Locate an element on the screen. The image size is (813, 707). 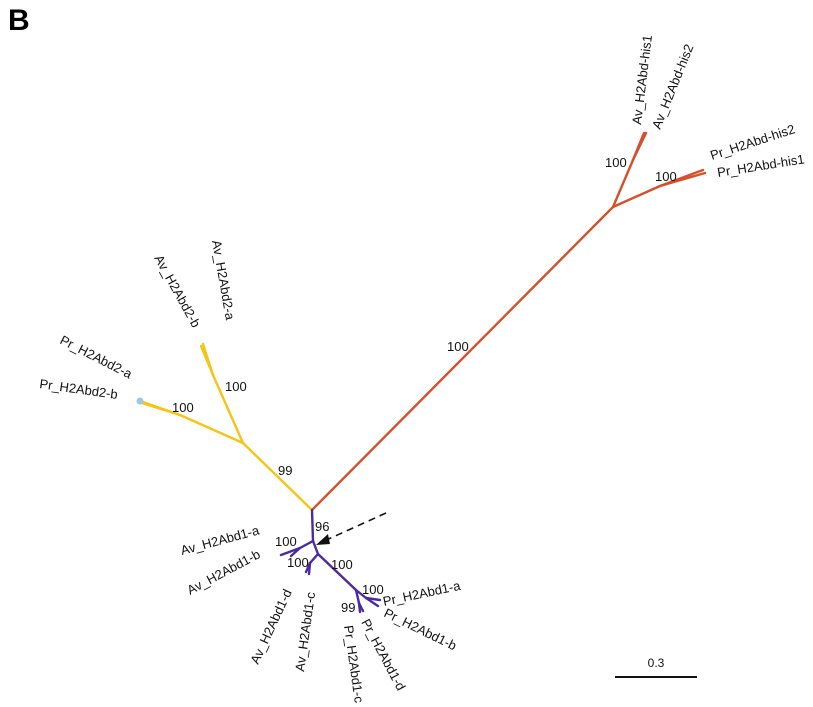
branch-pr-abd1-stem is located at coordinates (337, 572).